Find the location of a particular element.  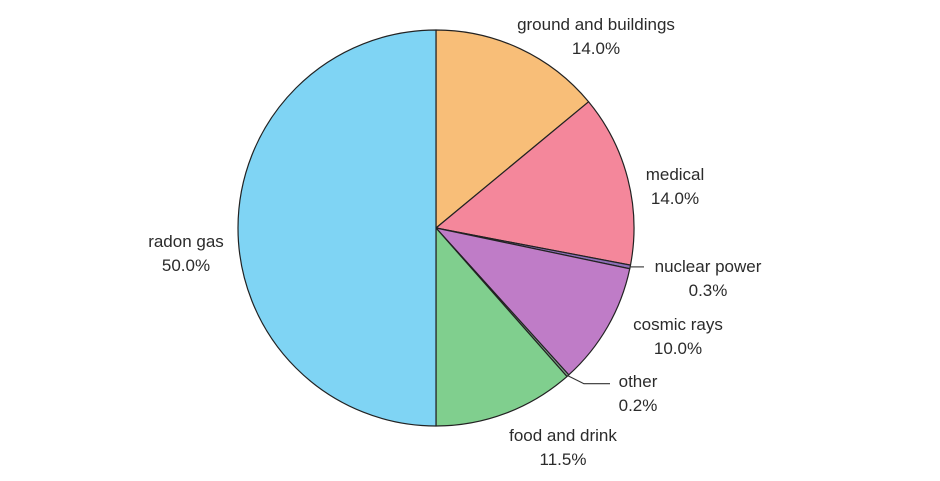

pie-slice-food-and-drink is located at coordinates (501, 327).